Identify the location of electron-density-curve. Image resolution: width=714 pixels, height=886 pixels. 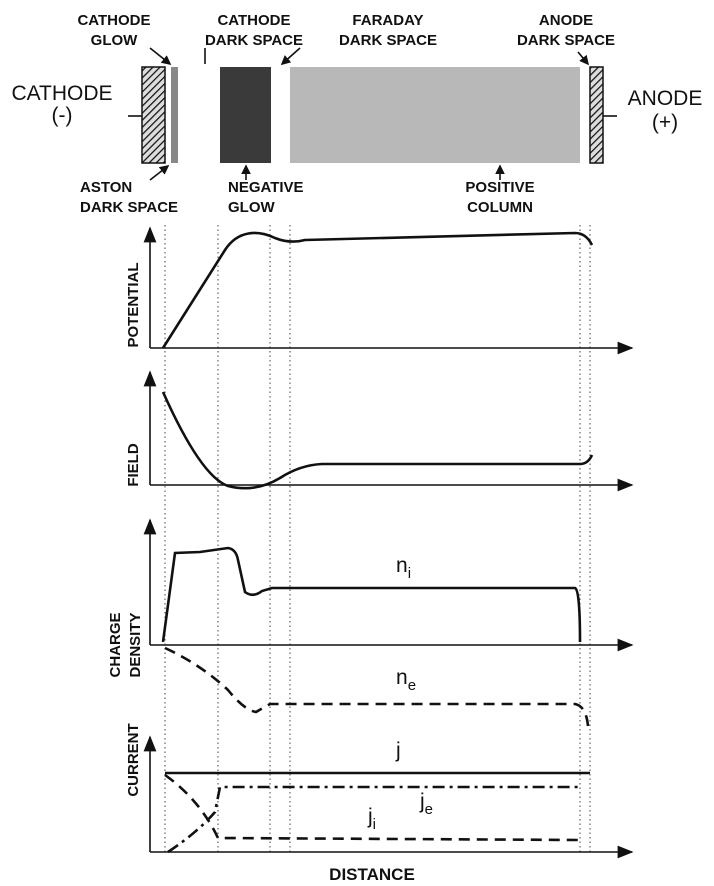
(377, 686).